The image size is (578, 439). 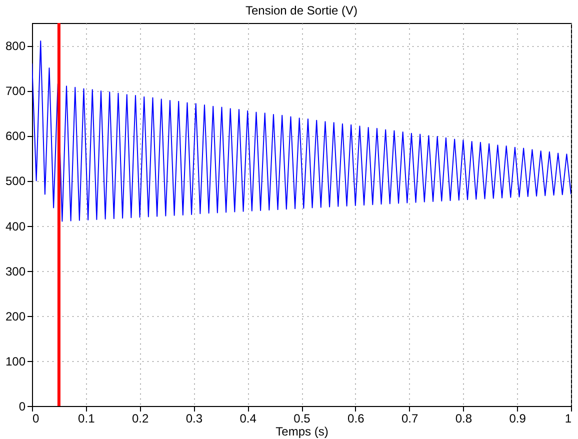 I want to click on x-tick-label: 1, so click(x=568, y=419).